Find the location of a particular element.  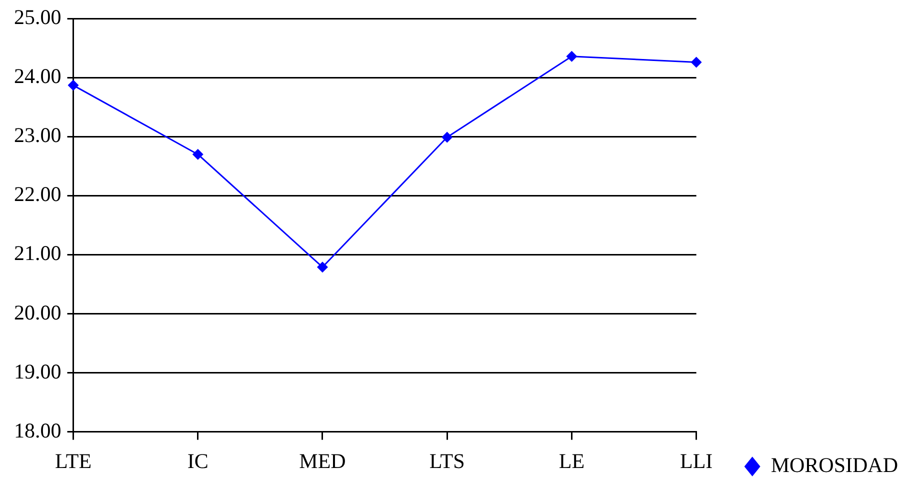

y-tick-label: 22.00 is located at coordinates (38, 194).